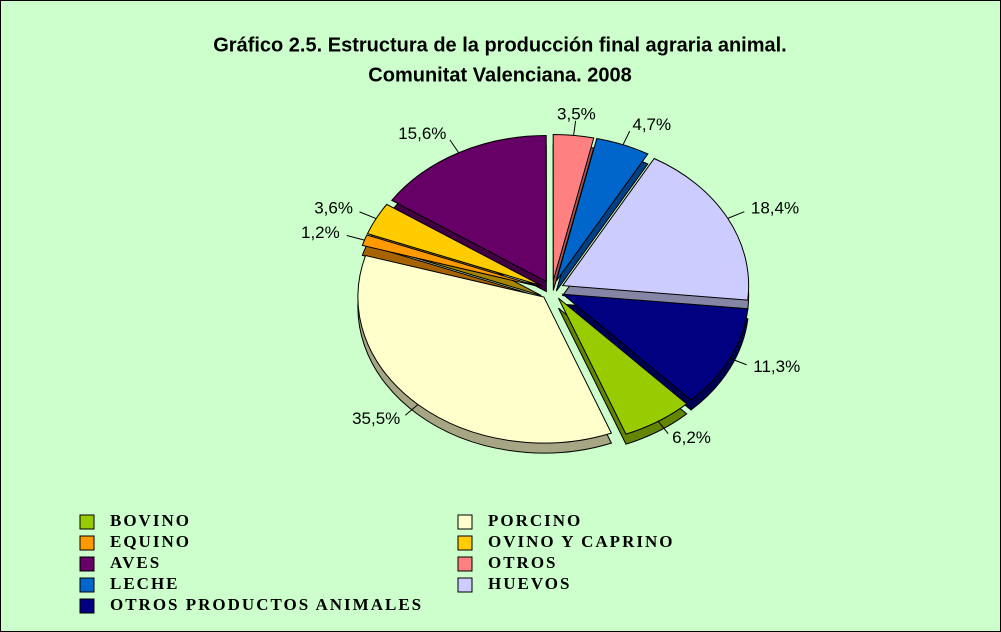 This screenshot has height=632, width=1001. Describe the element at coordinates (775, 207) in the screenshot. I see `data-label: 18,4%` at that location.